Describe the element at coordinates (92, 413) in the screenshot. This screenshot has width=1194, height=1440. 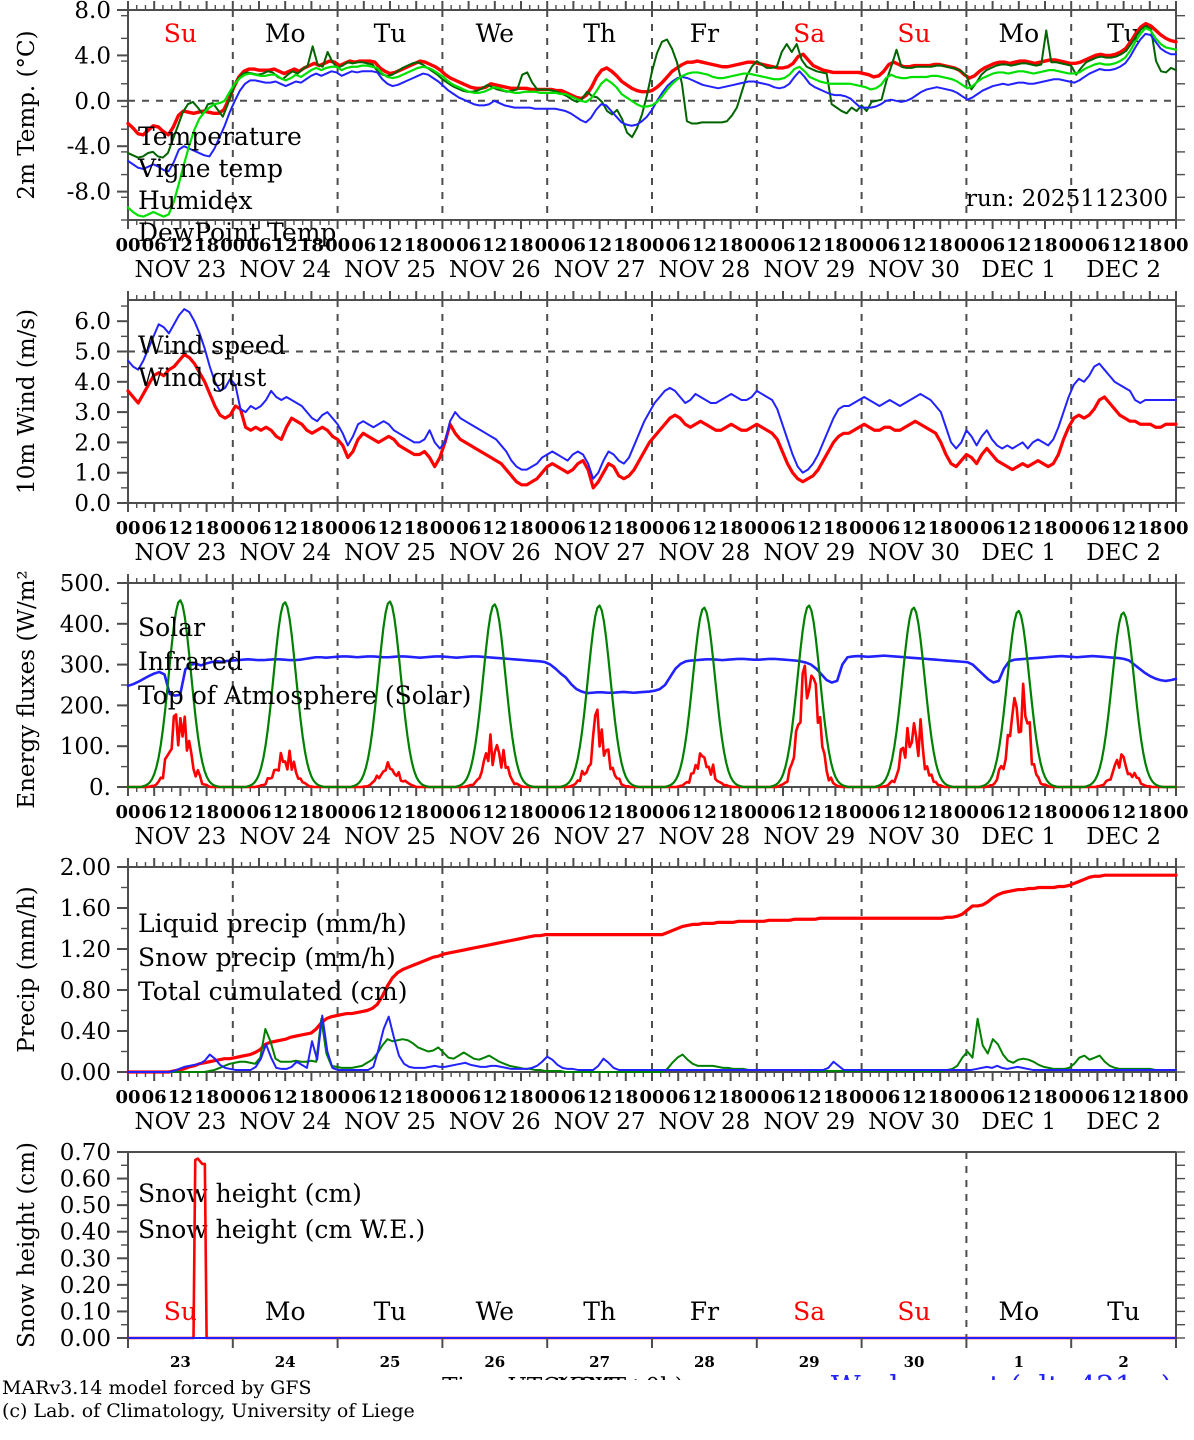
I see `y-tick-label: 3.0` at that location.